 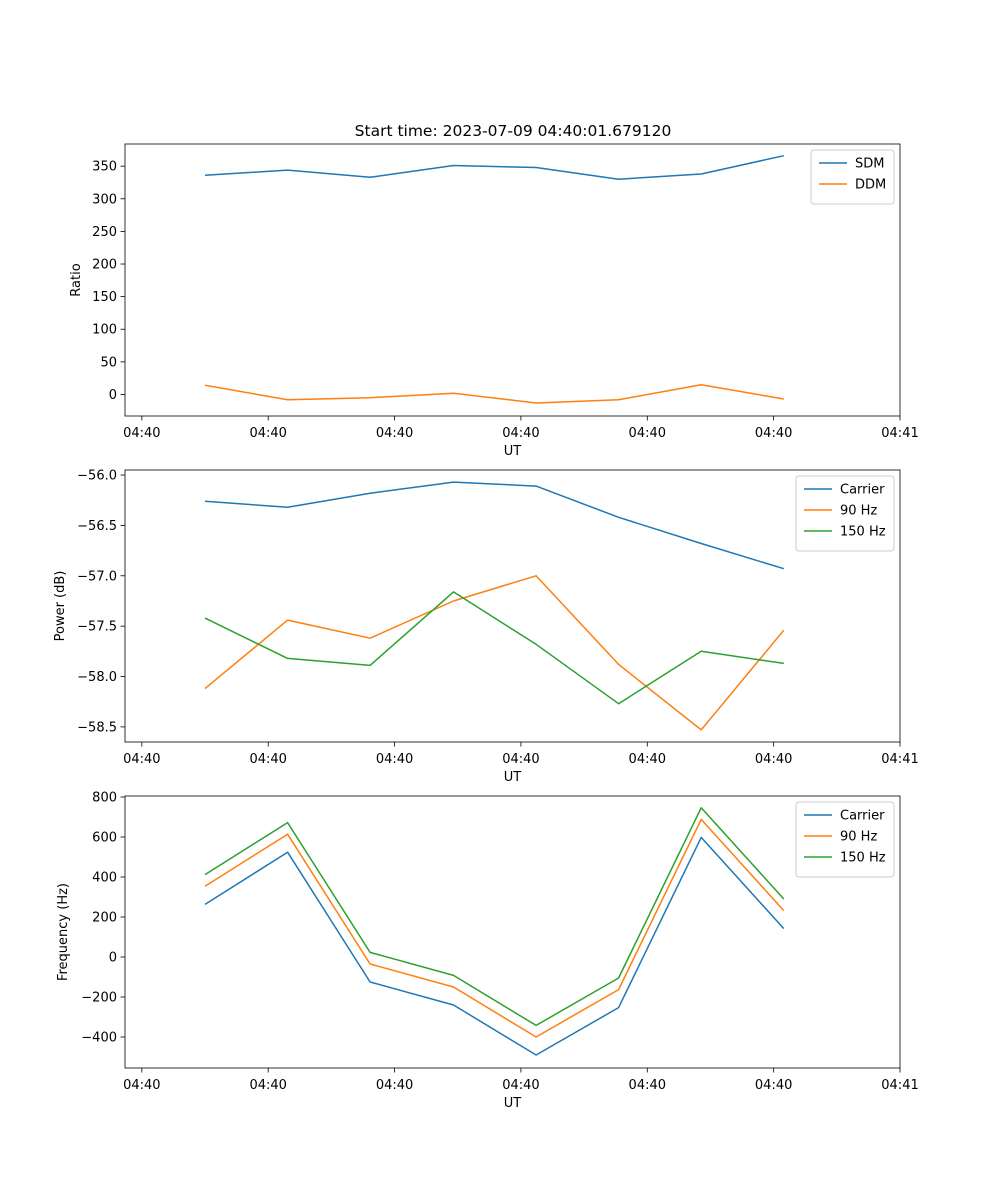 I want to click on frequency-legend-label-carrier: Carrier, so click(x=862, y=816).